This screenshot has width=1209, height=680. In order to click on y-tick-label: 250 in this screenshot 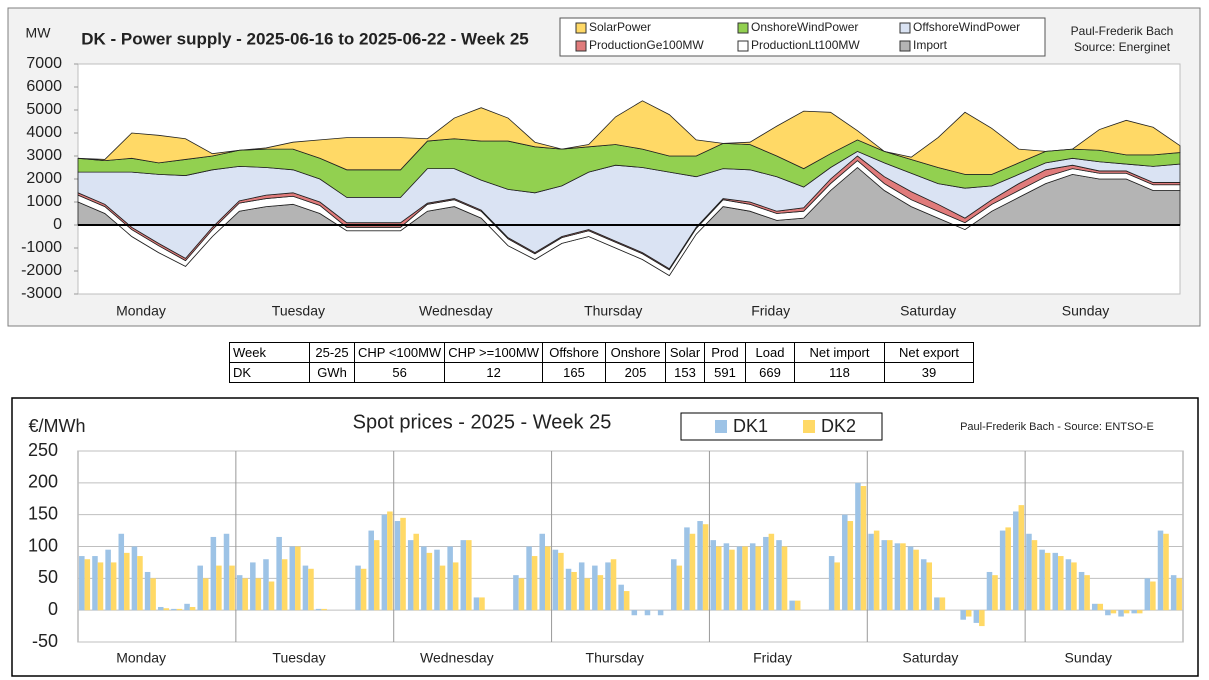, I will do `click(43, 450)`.